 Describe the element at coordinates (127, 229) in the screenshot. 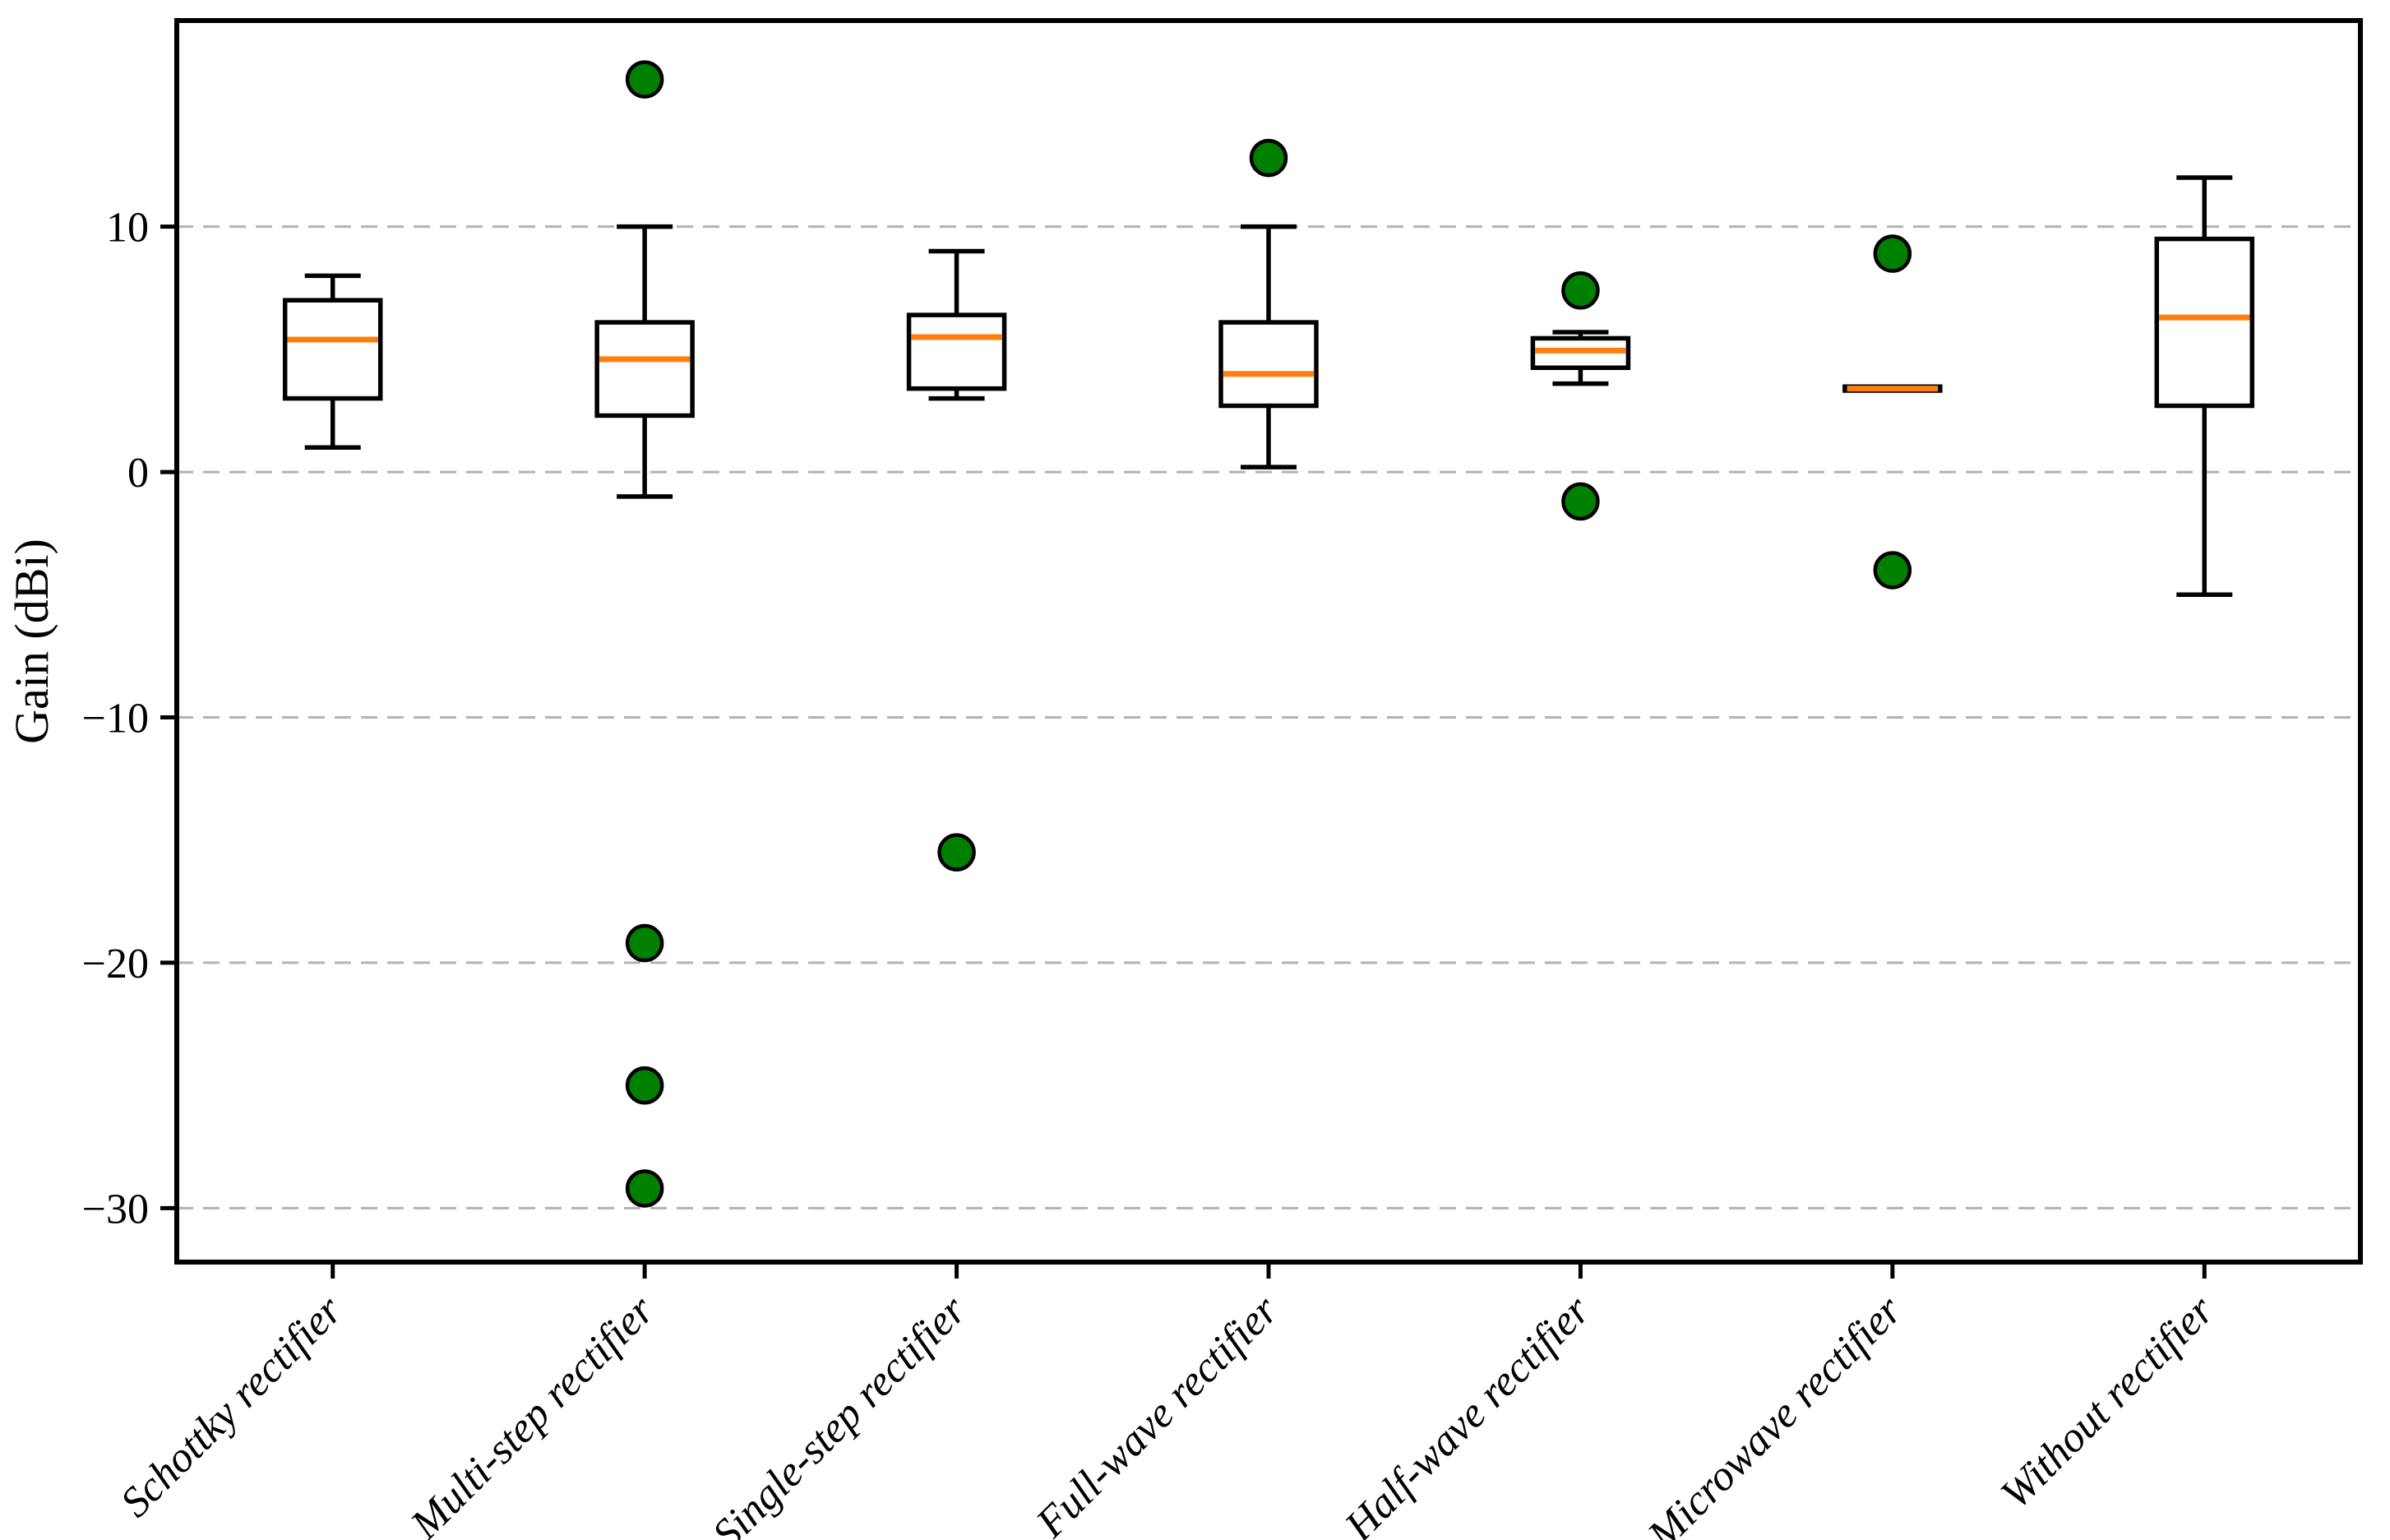

I see `y-tick-label: 10` at that location.